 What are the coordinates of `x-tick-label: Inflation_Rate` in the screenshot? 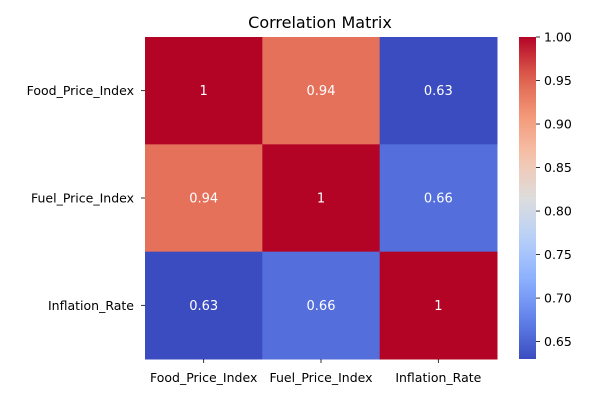 It's located at (438, 377).